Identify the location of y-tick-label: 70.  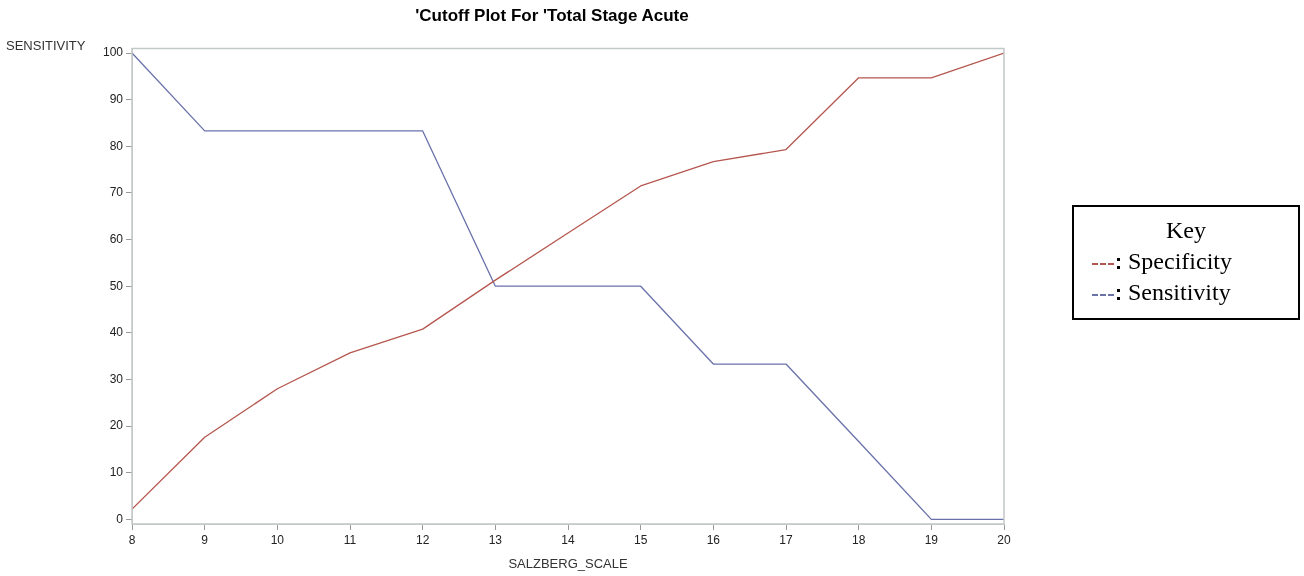
(116, 192).